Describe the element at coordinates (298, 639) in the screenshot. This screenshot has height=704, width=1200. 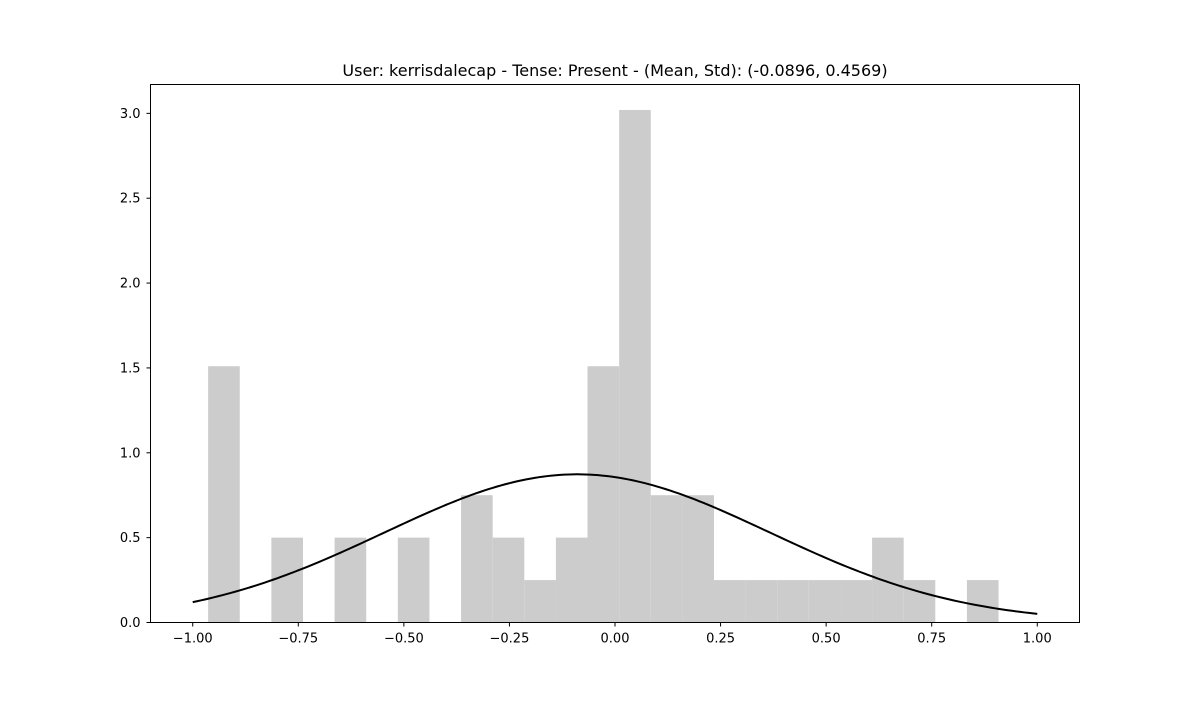
I see `x-tick-label: −0.75` at that location.